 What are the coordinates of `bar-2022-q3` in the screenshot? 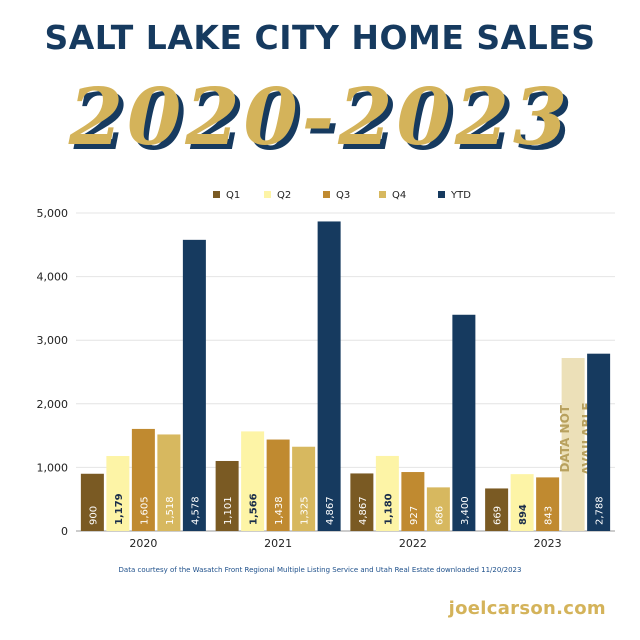 It's located at (413, 501).